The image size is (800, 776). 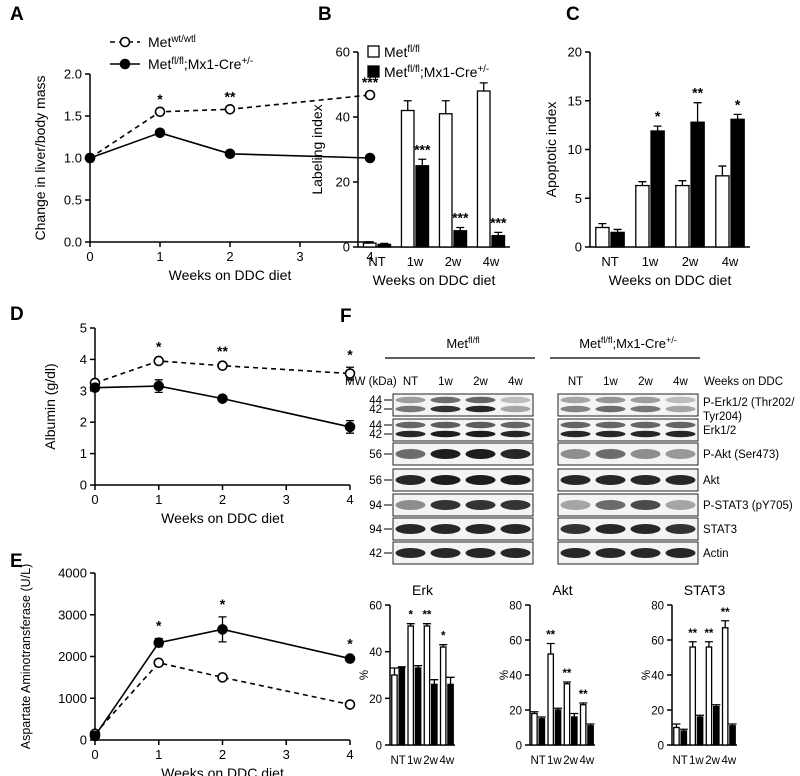 What do you see at coordinates (748, 506) in the screenshot?
I see `protein-label: P-STAT3 (pY705)` at bounding box center [748, 506].